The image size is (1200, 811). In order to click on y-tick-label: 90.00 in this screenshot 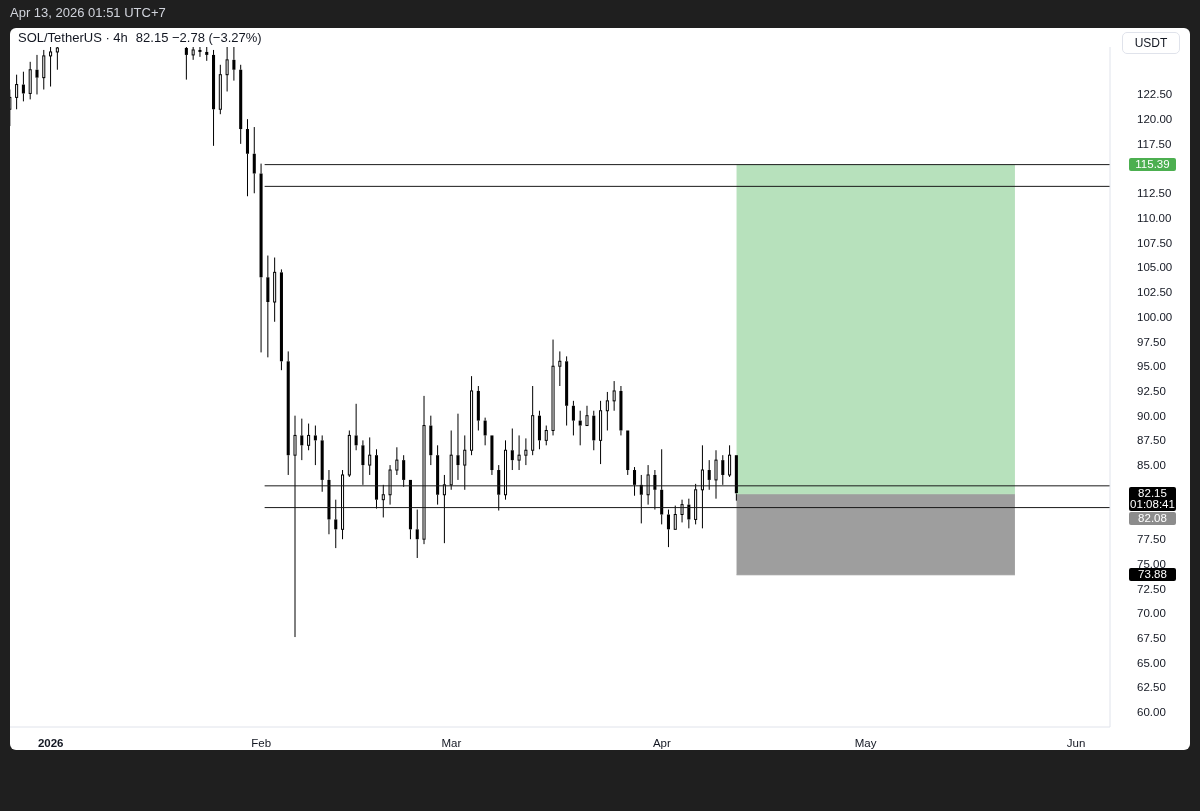, I will do `click(1151, 415)`.